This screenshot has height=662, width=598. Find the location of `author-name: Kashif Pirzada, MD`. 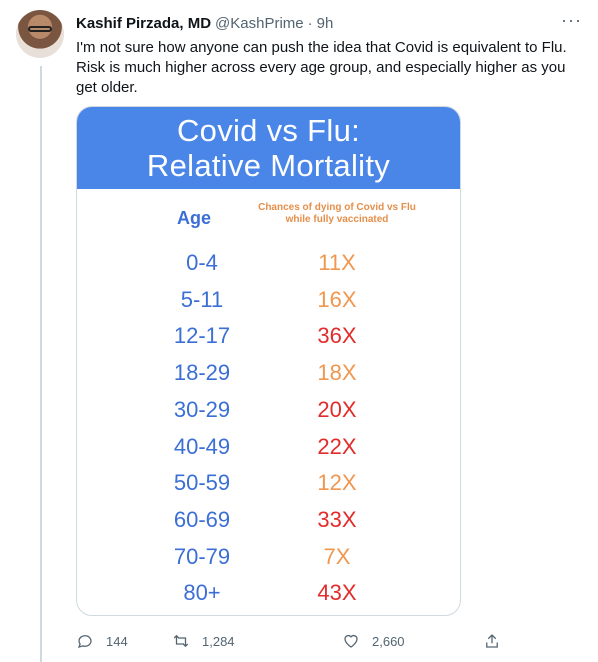

author-name: Kashif Pirzada, MD is located at coordinates (144, 23).